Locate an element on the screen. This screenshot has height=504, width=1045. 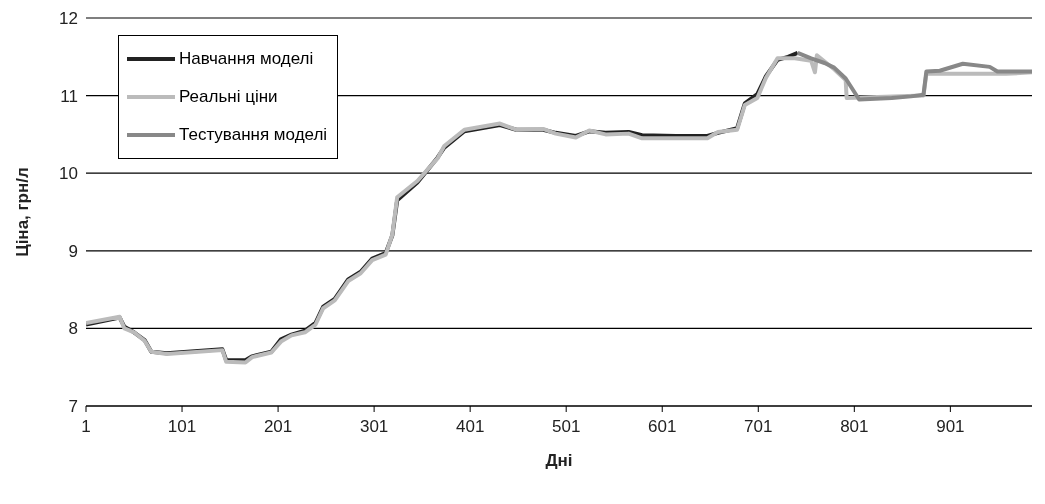
x-tick-label: 601 is located at coordinates (662, 427).